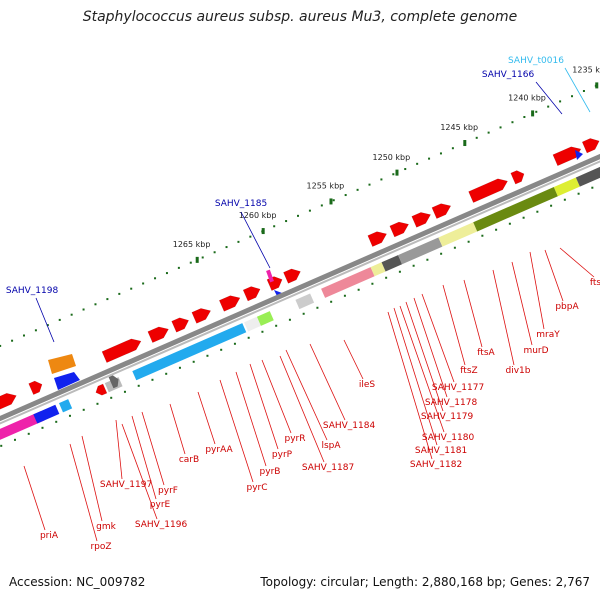  What do you see at coordinates (189, 352) in the screenshot?
I see `gene-band-cyan` at bounding box center [189, 352].